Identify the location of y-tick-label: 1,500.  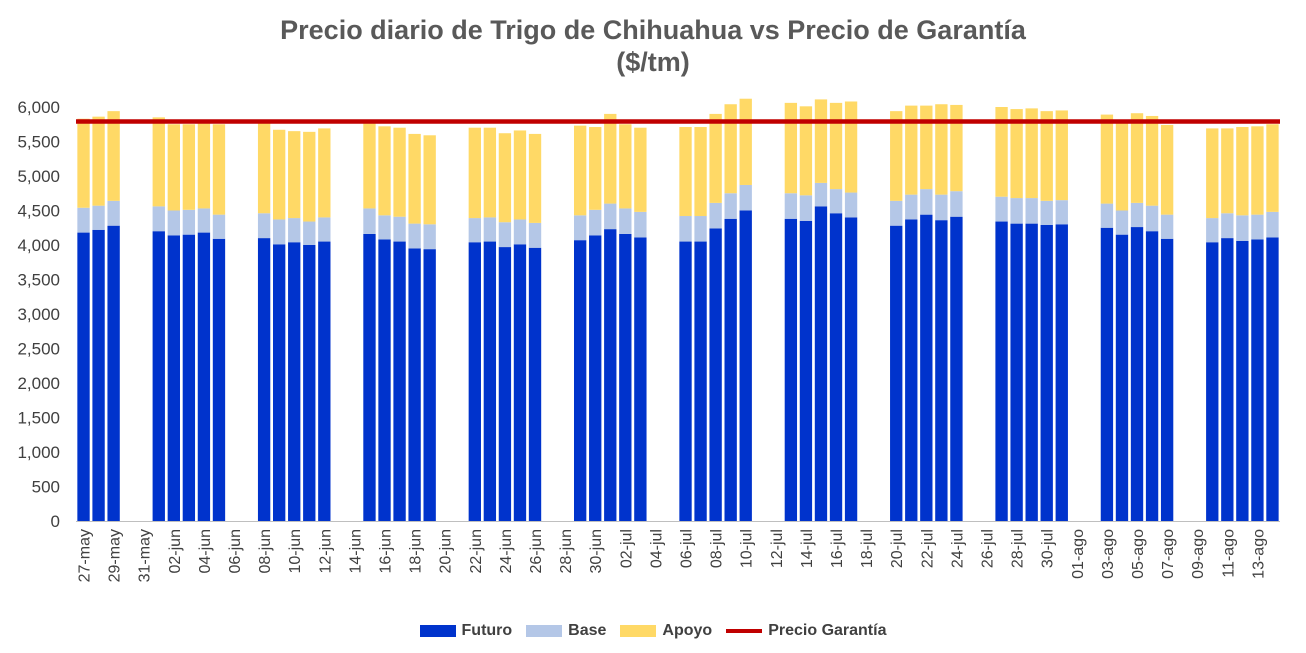
(38, 418).